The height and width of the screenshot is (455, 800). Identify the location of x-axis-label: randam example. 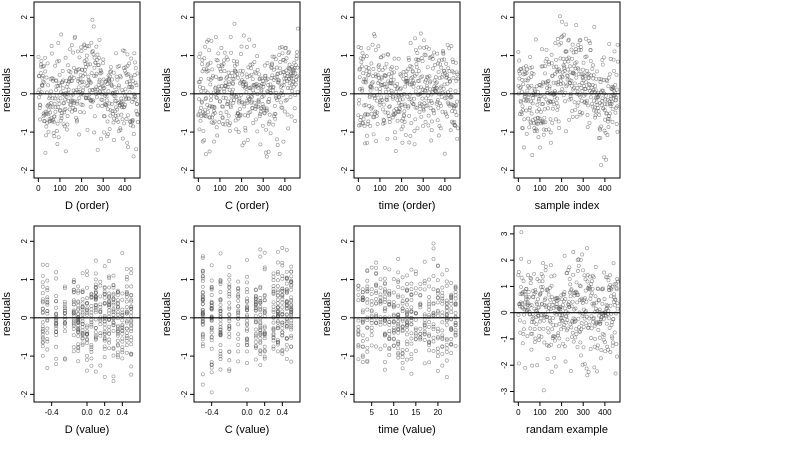
(567, 430).